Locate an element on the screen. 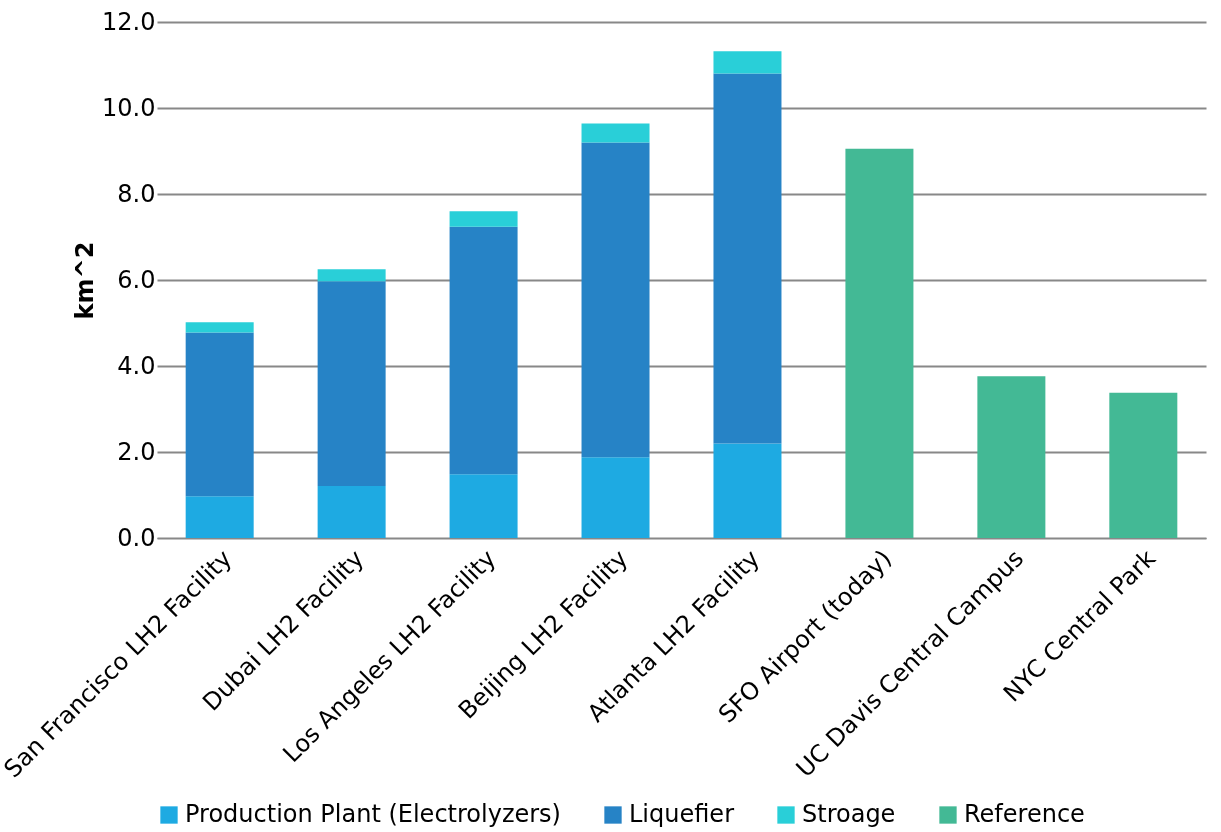 The width and height of the screenshot is (1221, 832). y-tick-label: 8.0 is located at coordinates (136, 193).